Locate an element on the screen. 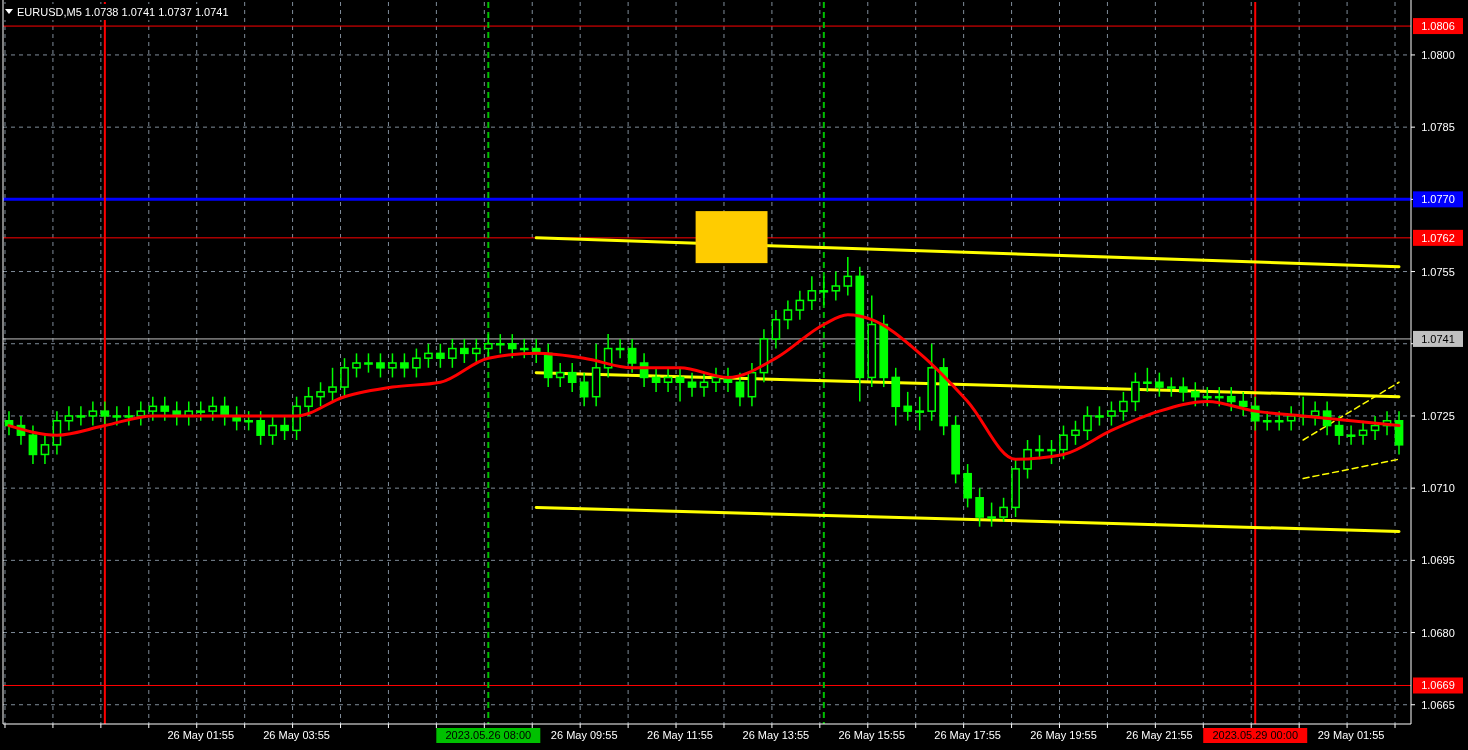  x-tick-label: 26 May 01:55 is located at coordinates (201, 735).